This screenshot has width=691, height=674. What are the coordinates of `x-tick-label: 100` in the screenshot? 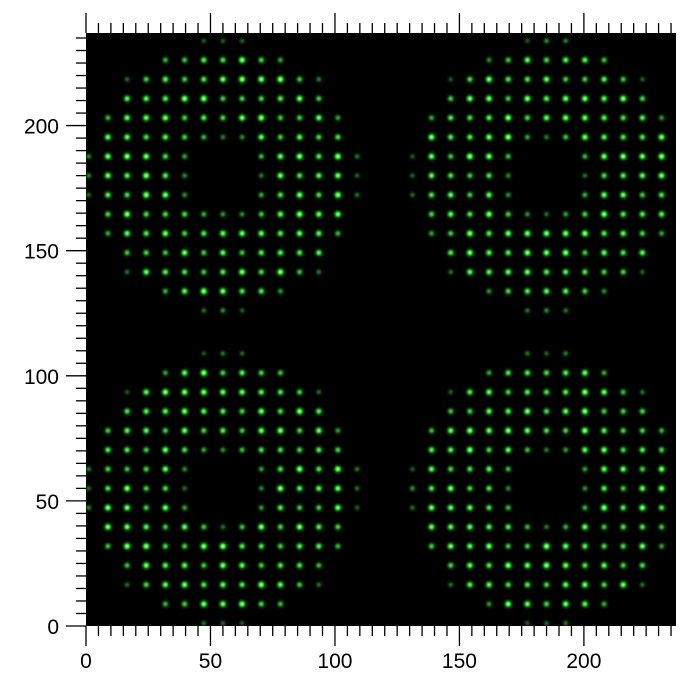 It's located at (334, 661).